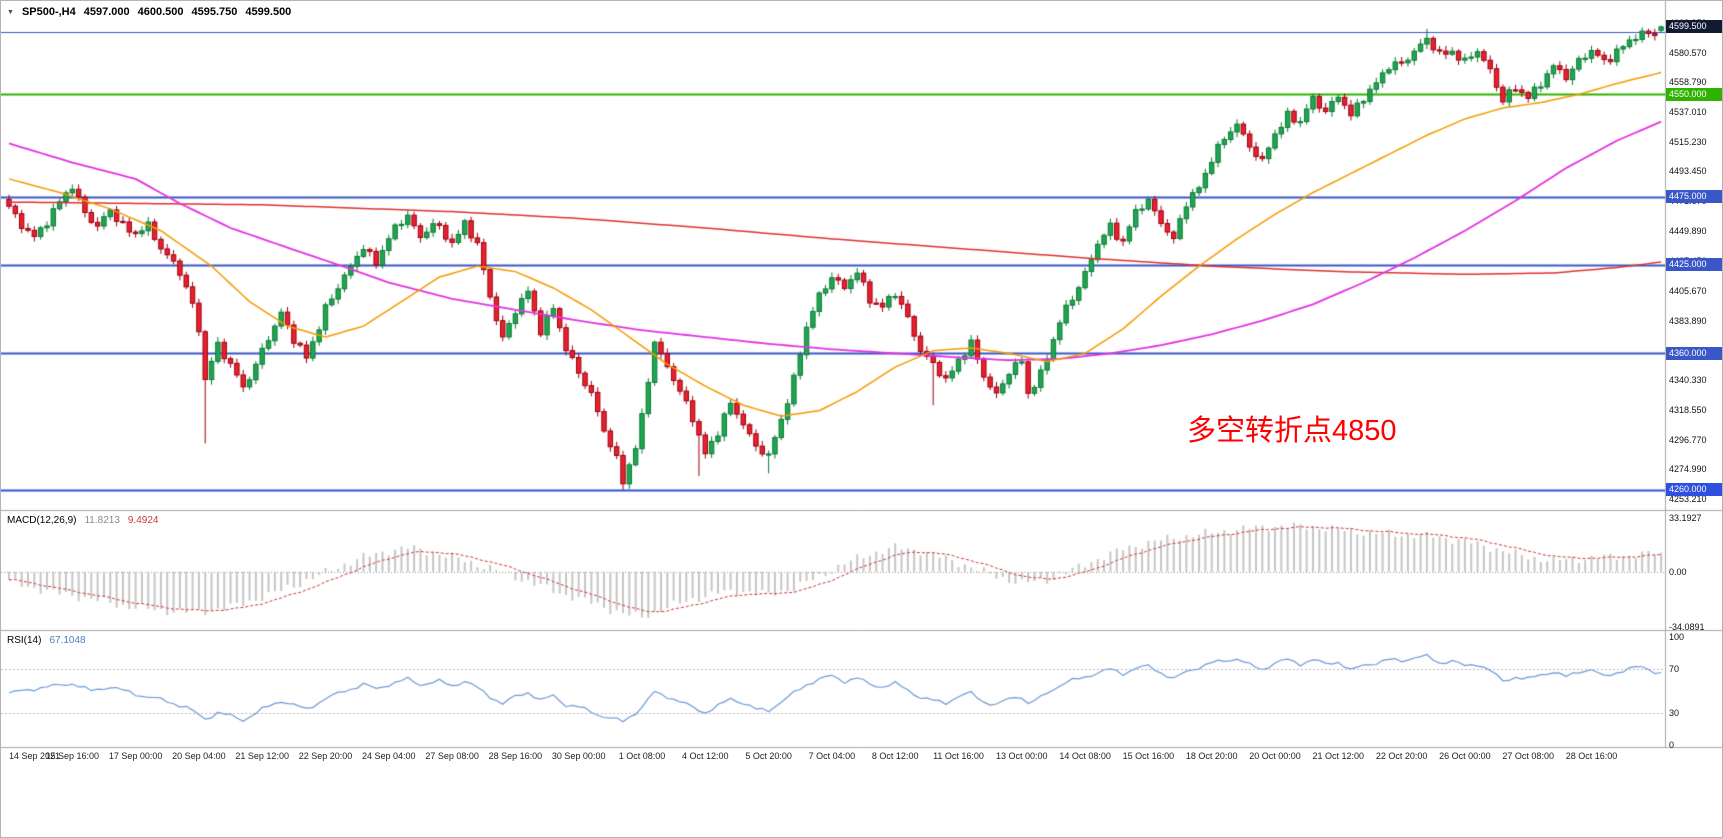 The image size is (1723, 838). What do you see at coordinates (515, 756) in the screenshot?
I see `date-label: 28 Sep 16:00` at bounding box center [515, 756].